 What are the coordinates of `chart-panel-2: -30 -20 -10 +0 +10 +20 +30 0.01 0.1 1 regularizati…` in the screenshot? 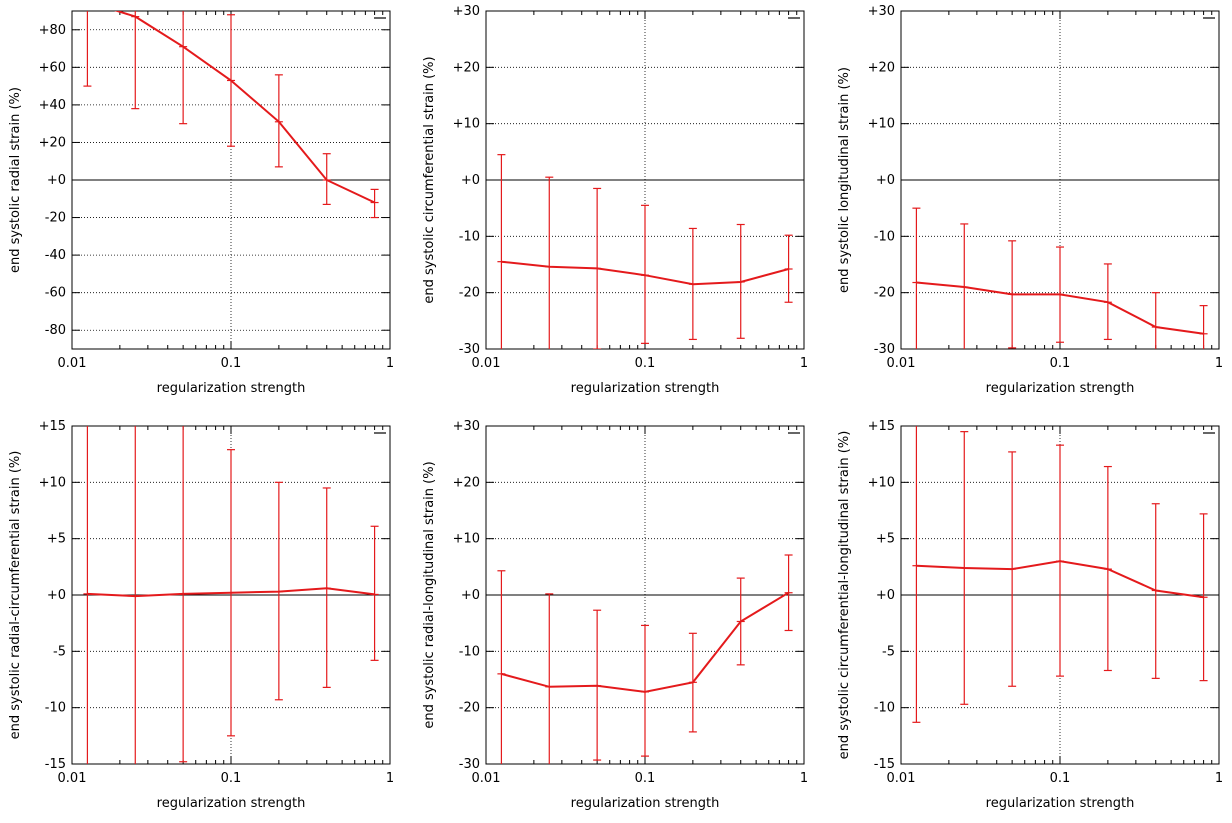 It's located at (615, 200).